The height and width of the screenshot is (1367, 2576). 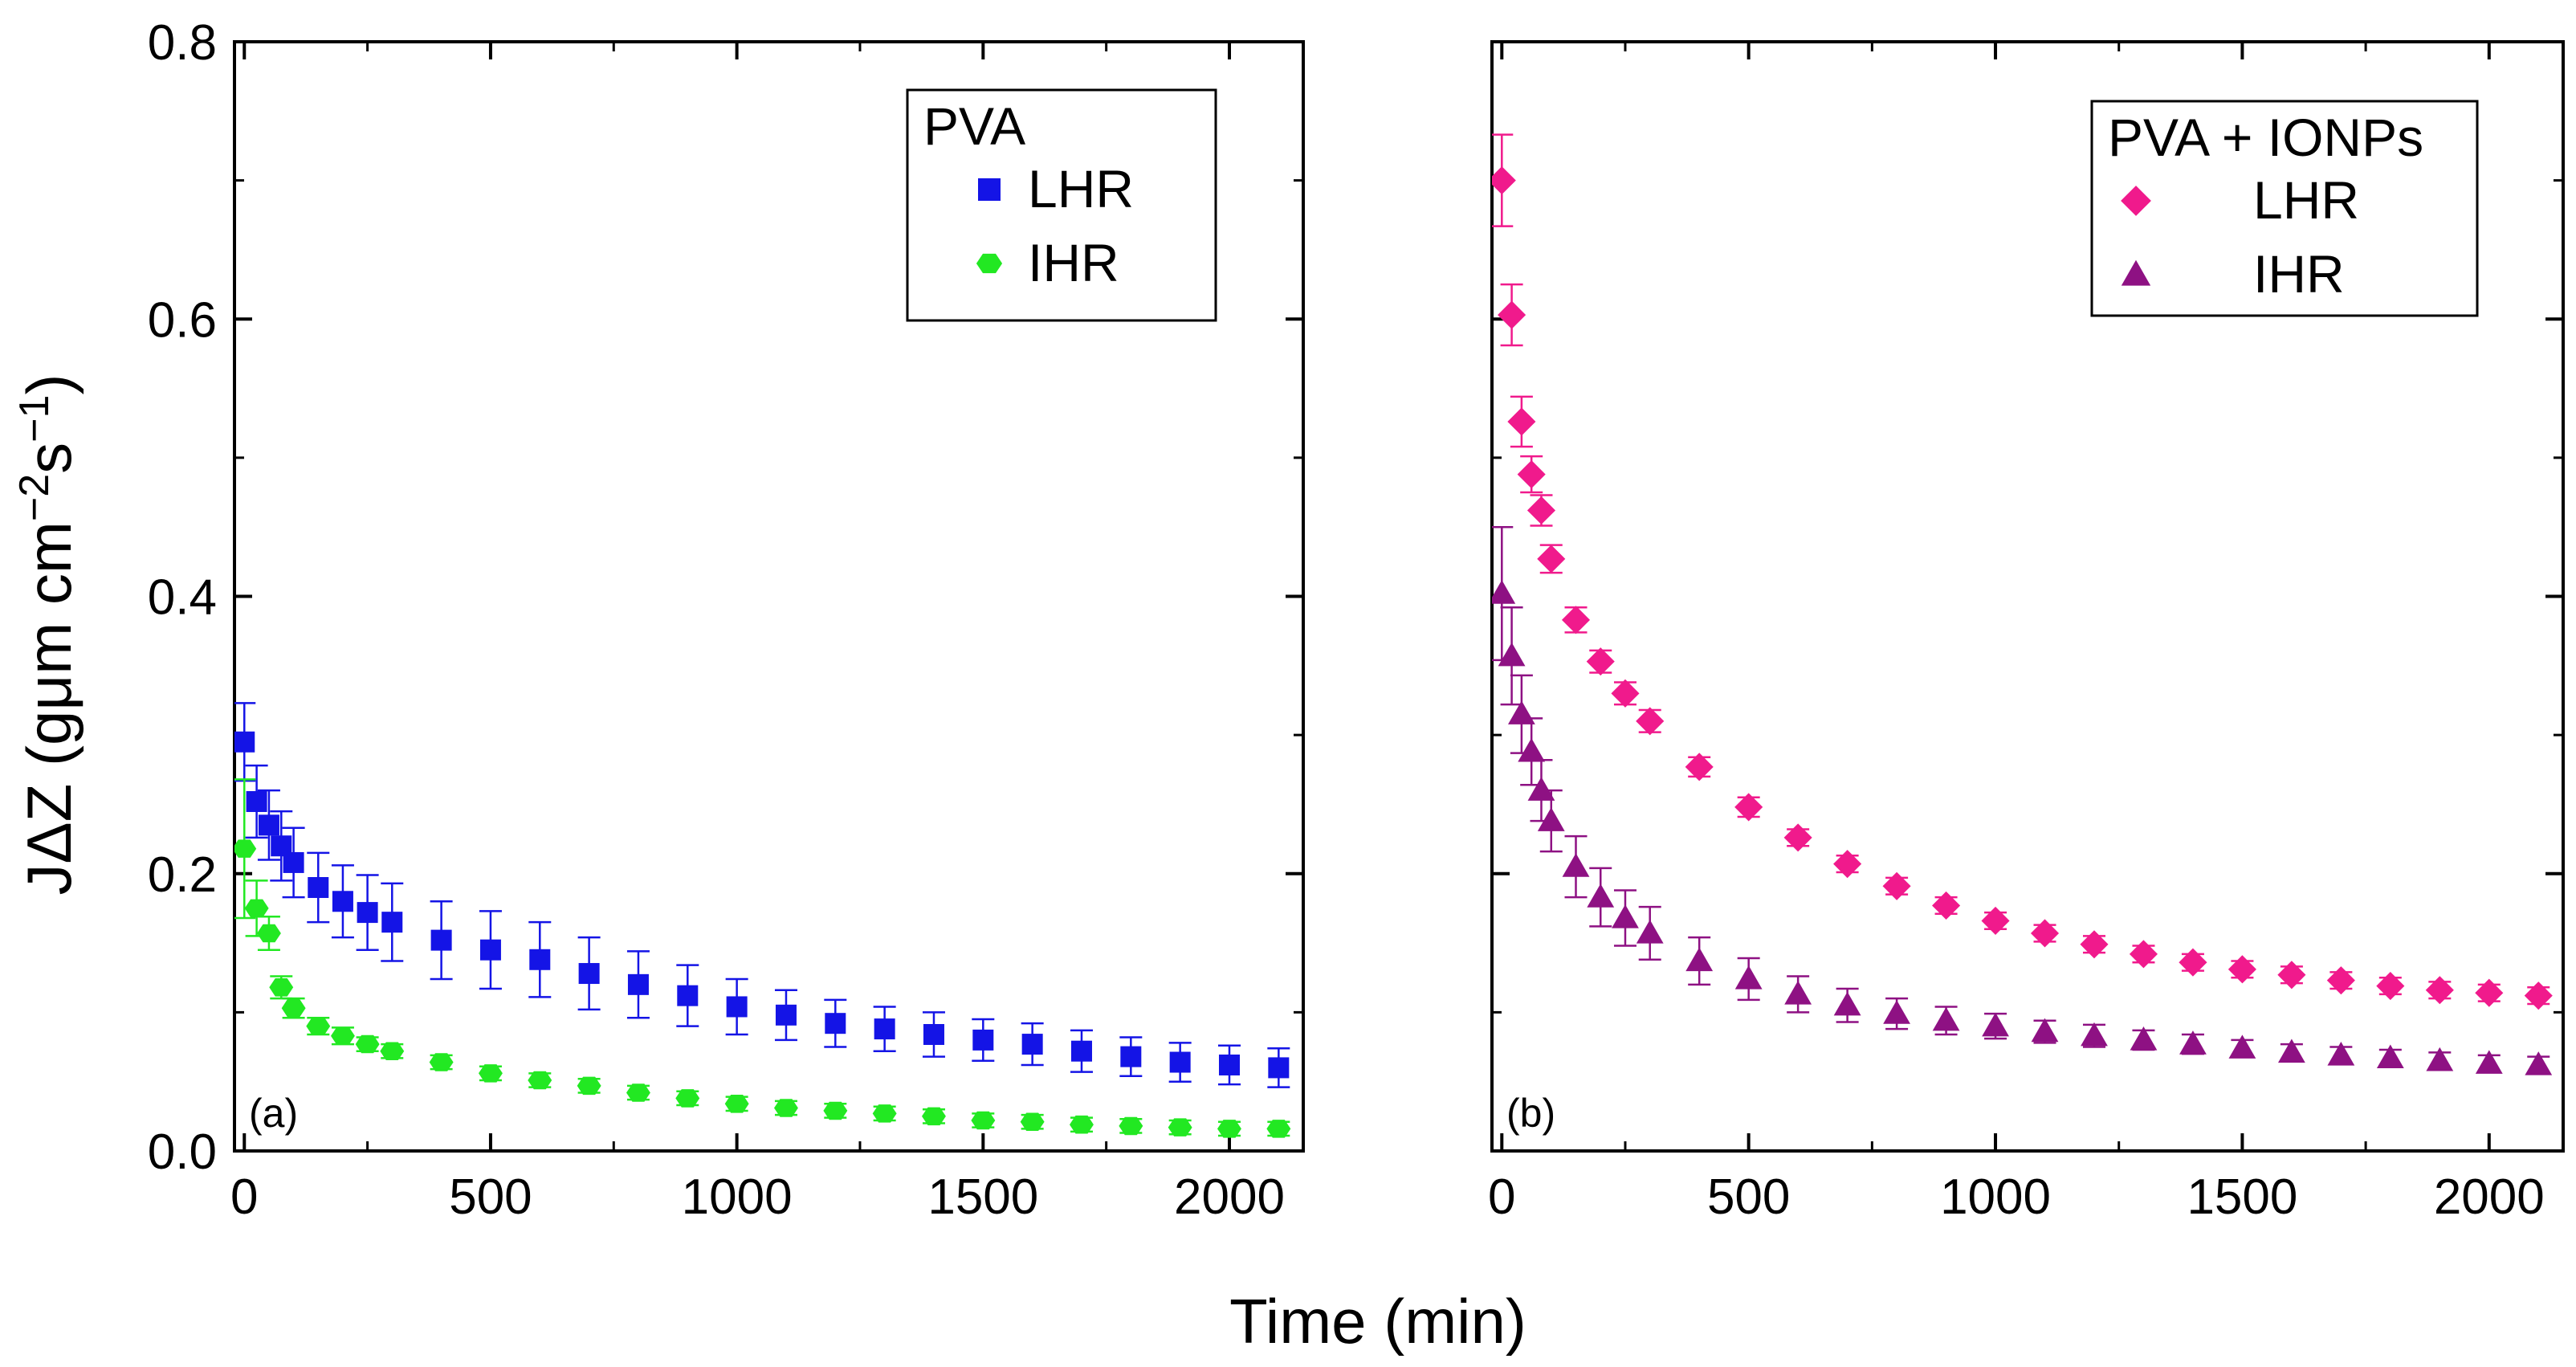 What do you see at coordinates (34, 419) in the screenshot?
I see `y-axis-title-exp2: −1` at bounding box center [34, 419].